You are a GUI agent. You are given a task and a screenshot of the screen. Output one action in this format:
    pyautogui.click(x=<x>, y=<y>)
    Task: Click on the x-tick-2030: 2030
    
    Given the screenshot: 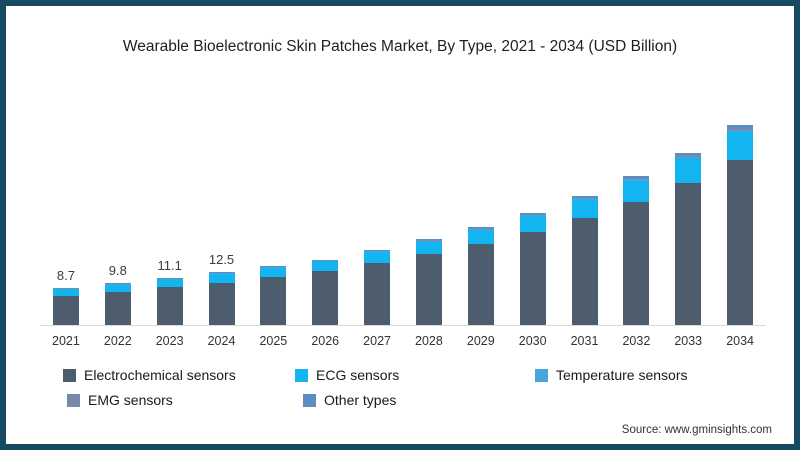 What is the action you would take?
    pyautogui.click(x=532, y=341)
    